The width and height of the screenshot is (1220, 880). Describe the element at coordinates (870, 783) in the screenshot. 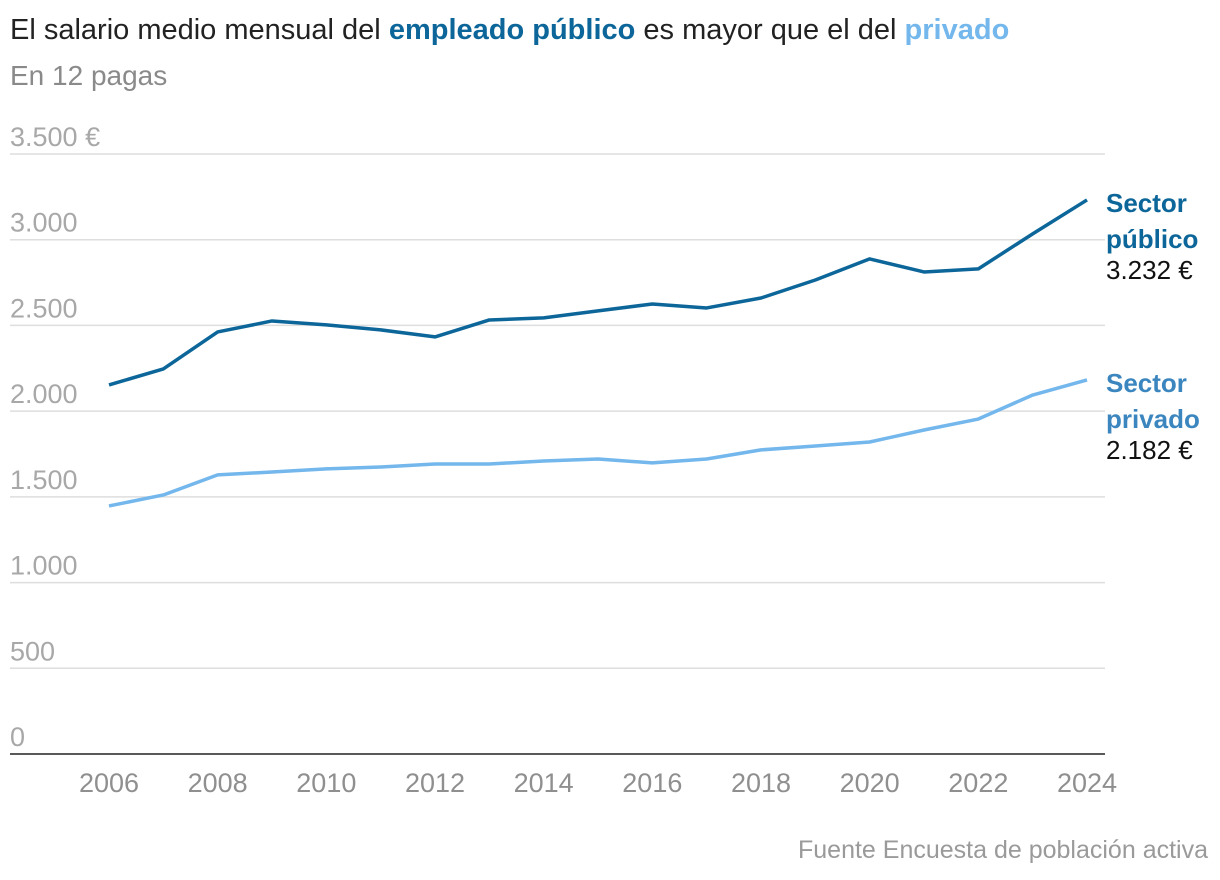

I see `x-tick-label: 2020` at that location.